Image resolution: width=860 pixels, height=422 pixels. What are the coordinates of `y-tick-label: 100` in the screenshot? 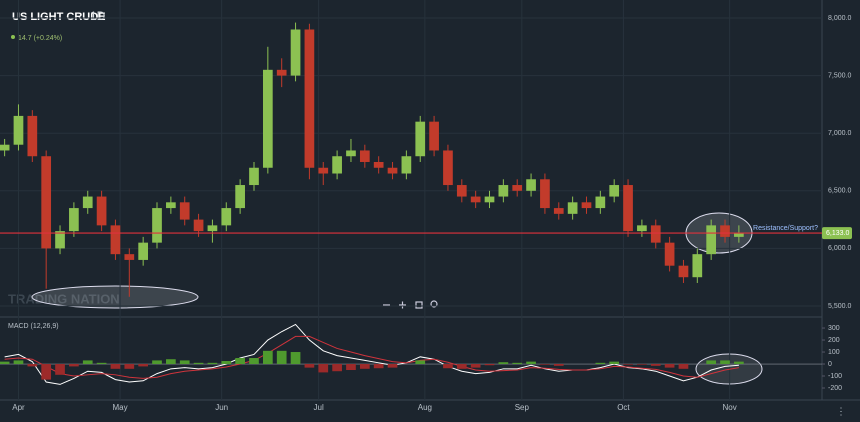 It's located at (834, 352).